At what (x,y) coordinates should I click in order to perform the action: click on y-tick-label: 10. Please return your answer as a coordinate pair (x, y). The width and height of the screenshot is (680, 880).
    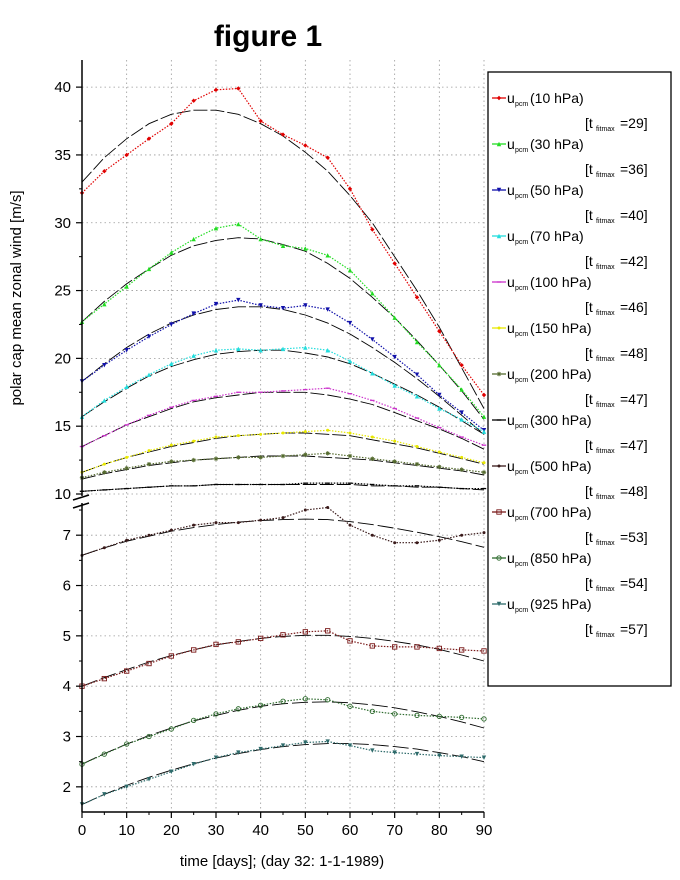
    Looking at the image, I should click on (62, 494).